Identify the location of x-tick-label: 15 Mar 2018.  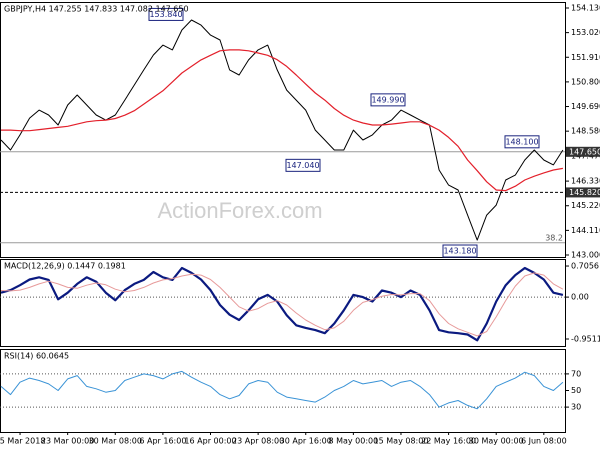
(22, 441).